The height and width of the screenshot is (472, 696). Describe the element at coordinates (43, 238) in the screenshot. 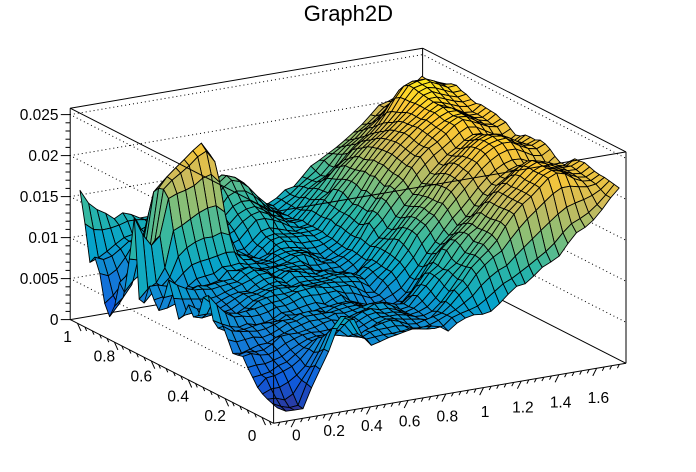

I see `svg-text: 0.01` at that location.